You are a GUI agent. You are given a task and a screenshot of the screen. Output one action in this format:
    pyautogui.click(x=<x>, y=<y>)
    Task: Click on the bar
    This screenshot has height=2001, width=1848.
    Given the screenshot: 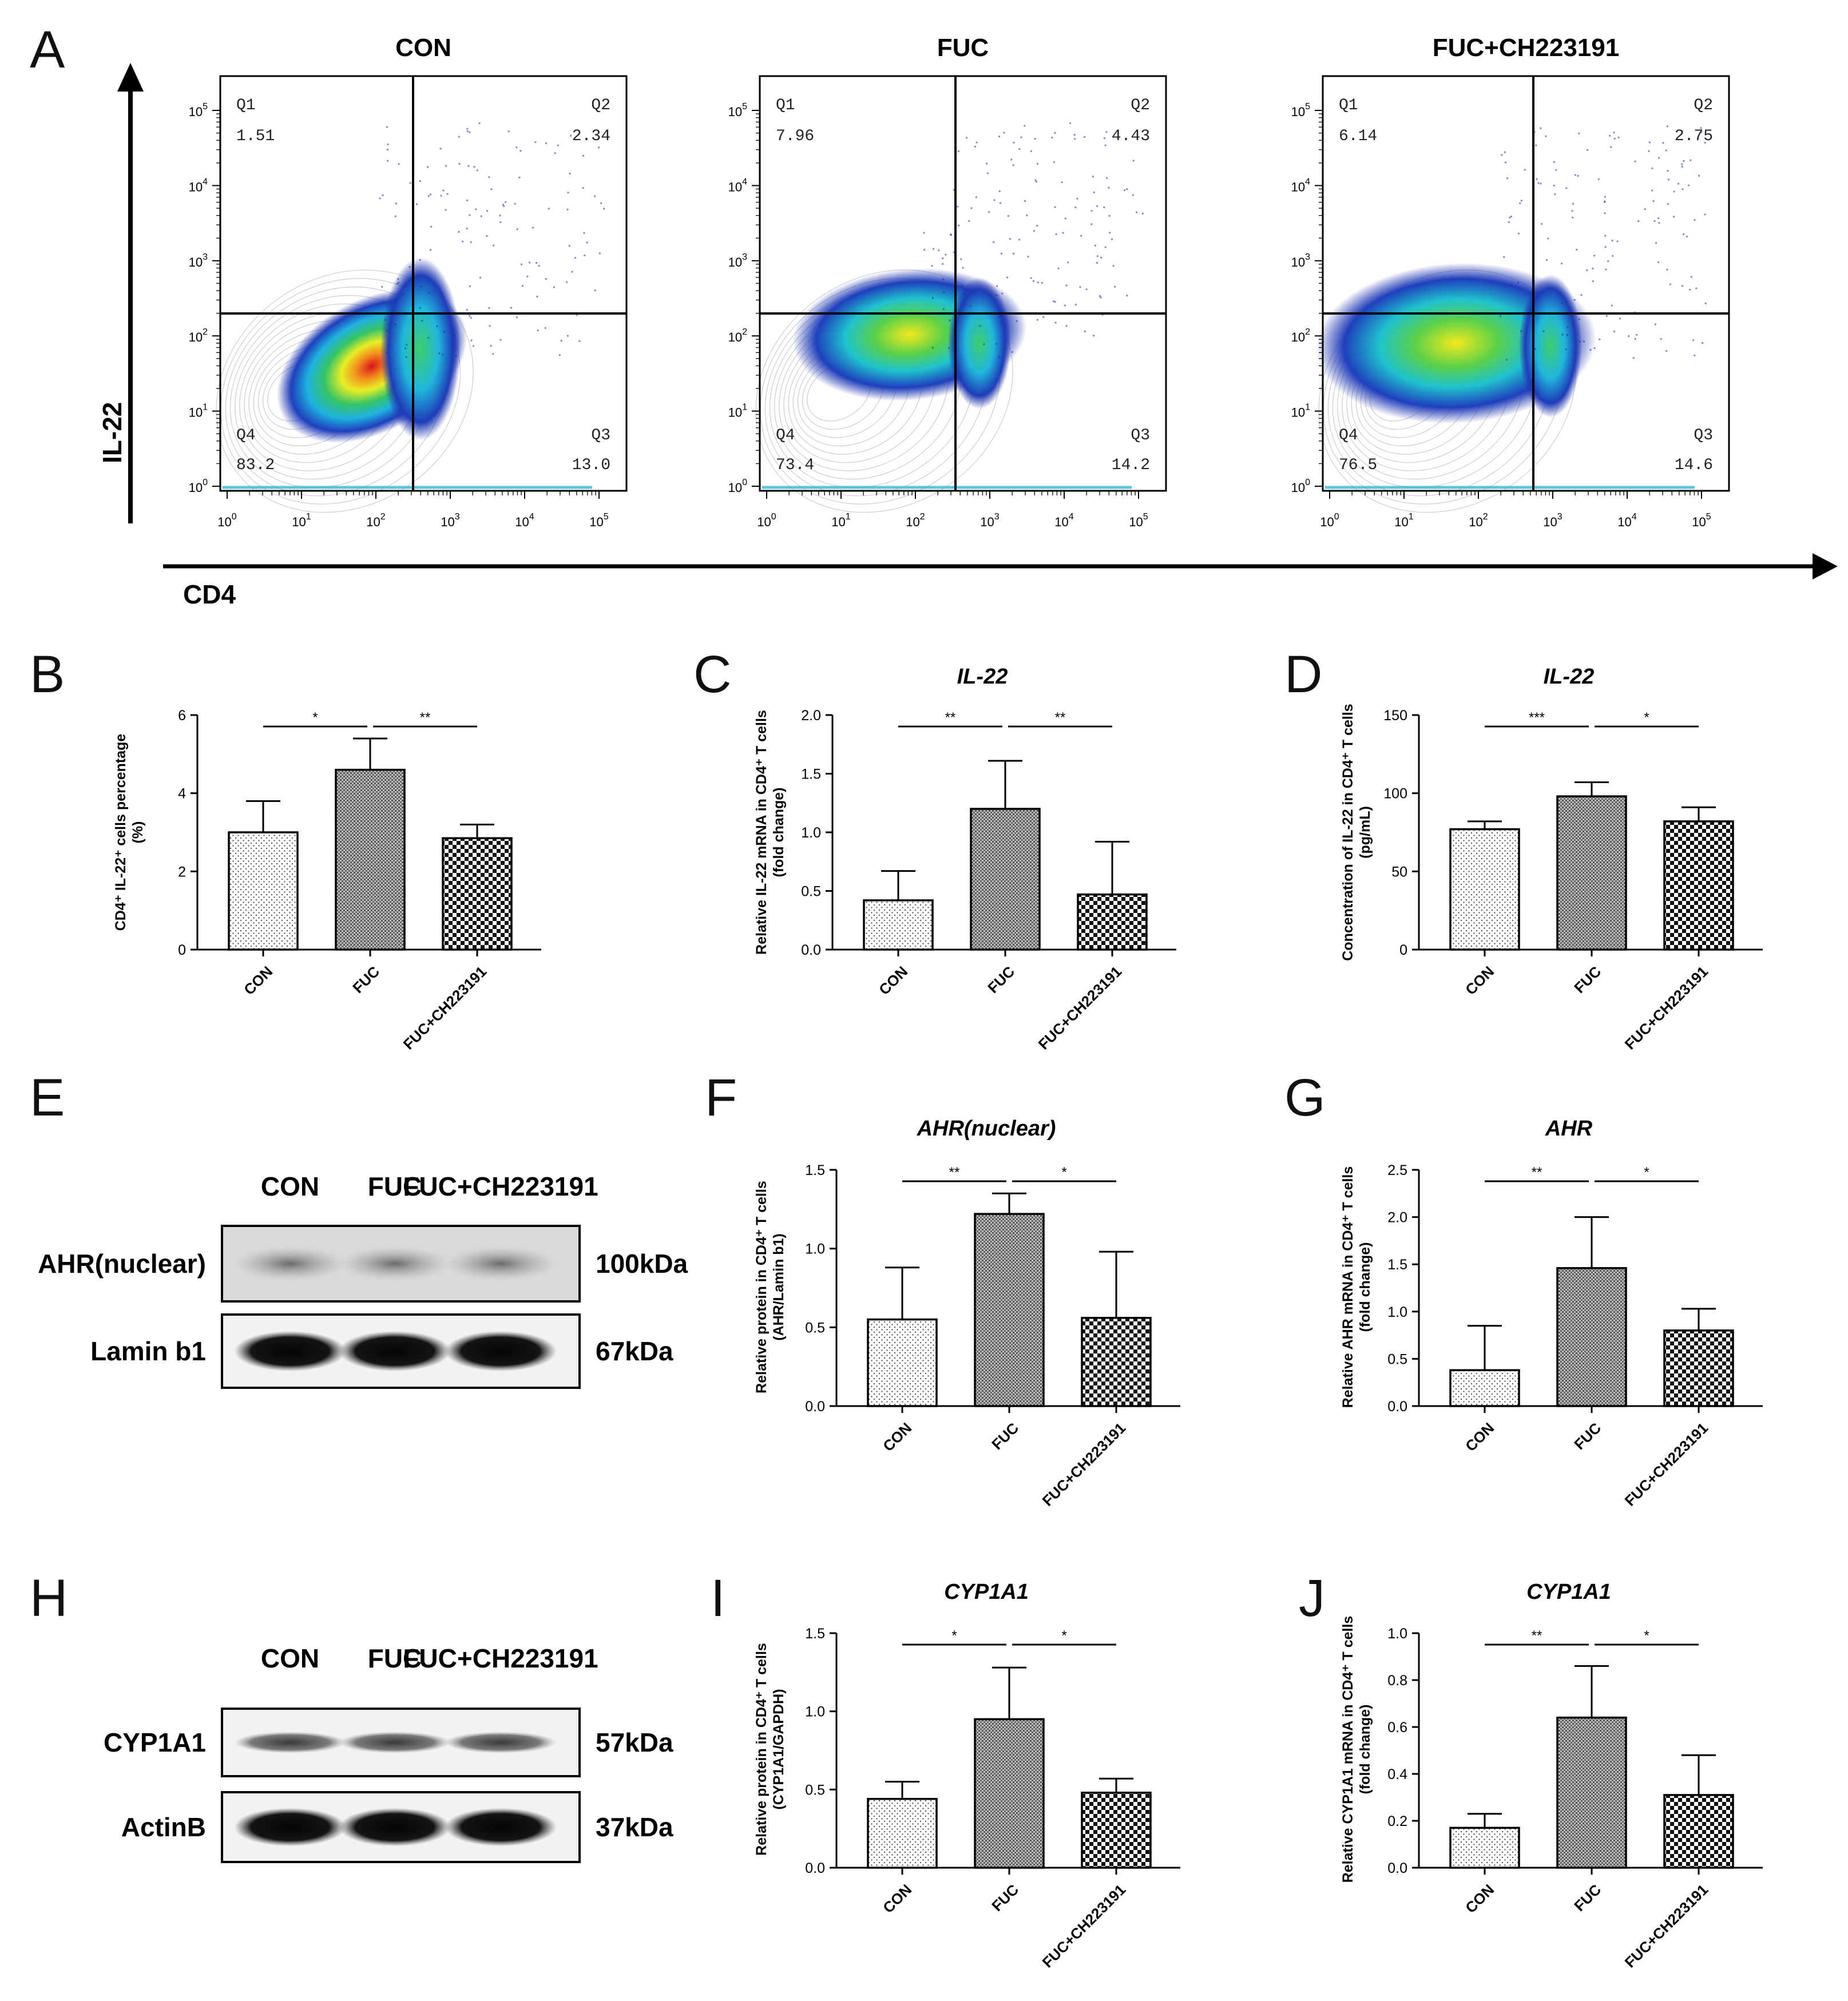 What is the action you would take?
    pyautogui.click(x=1698, y=1368)
    